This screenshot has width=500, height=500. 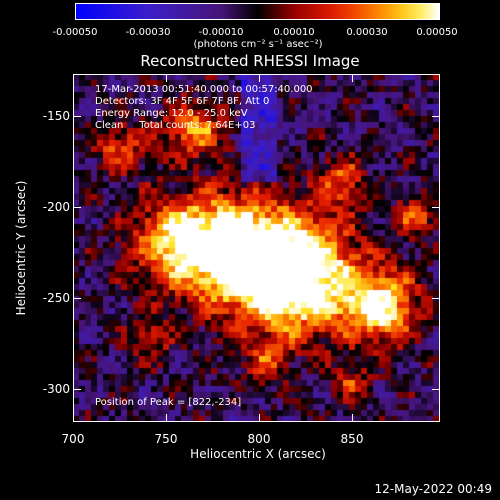 I want to click on info-clean-counts: Clean Total counts: 7.64E+03, so click(x=175, y=125).